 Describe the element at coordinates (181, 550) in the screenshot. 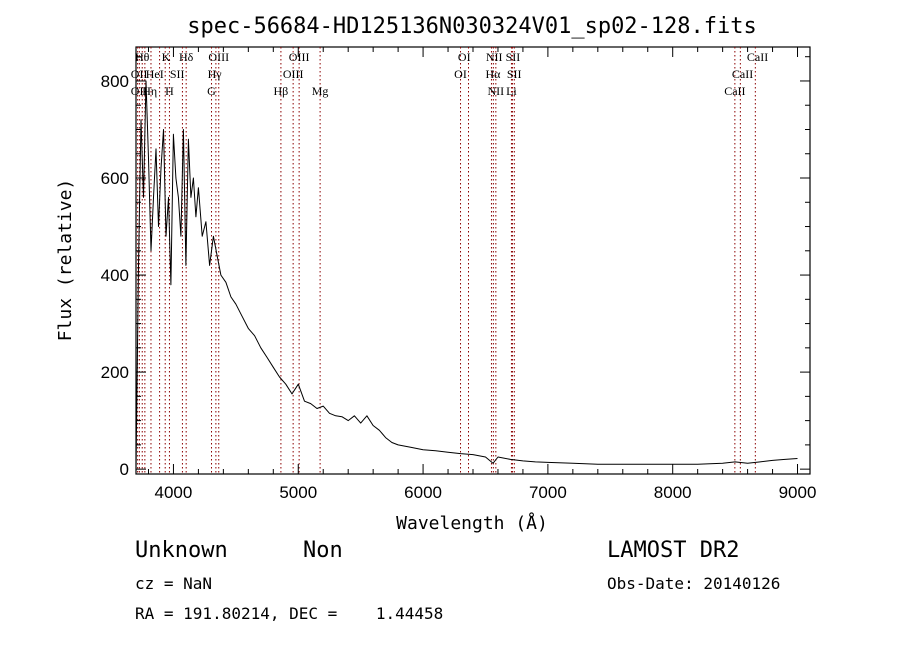

I see `object-name: Unknown` at that location.